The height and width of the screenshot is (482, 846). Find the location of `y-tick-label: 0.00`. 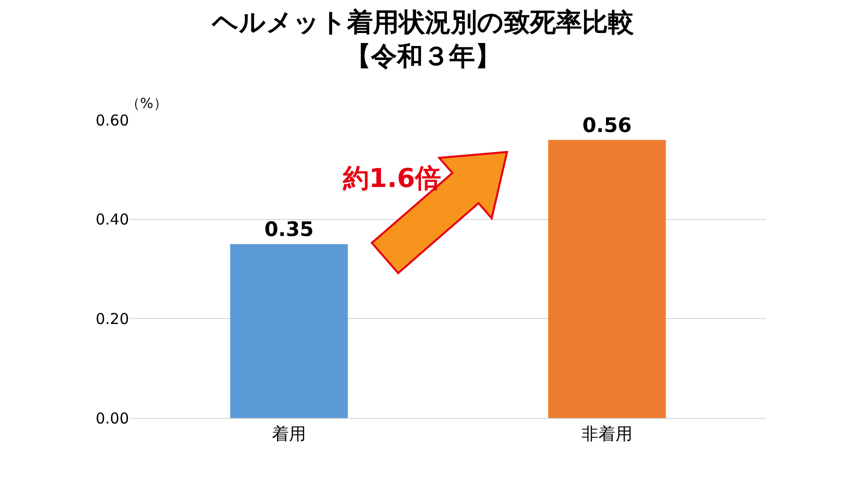

y-tick-label: 0.00 is located at coordinates (112, 418).